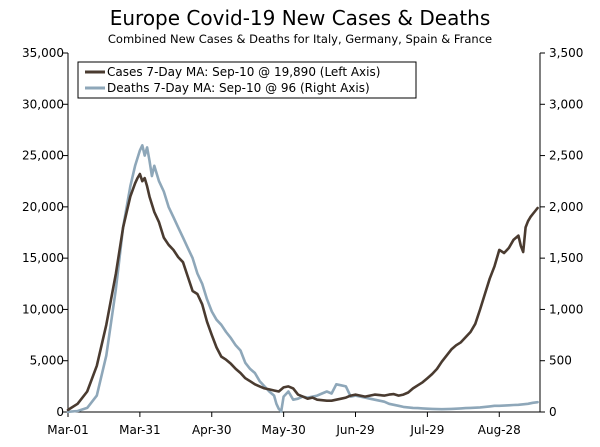  Describe the element at coordinates (43, 156) in the screenshot. I see `left-tick-label: 25,000` at that location.